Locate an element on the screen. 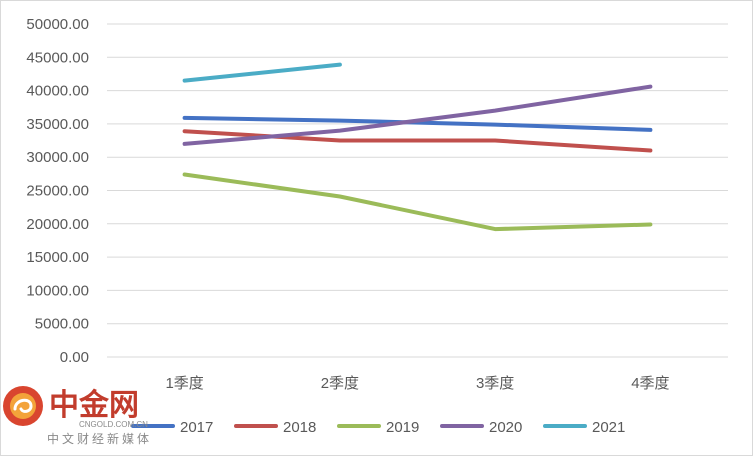 Image resolution: width=753 pixels, height=456 pixels. legend-label-2020: 2020 is located at coordinates (505, 427).